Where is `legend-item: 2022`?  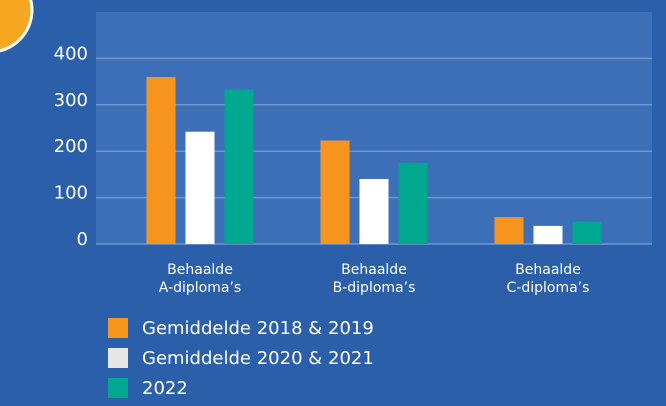 legend-item: 2022 is located at coordinates (148, 388).